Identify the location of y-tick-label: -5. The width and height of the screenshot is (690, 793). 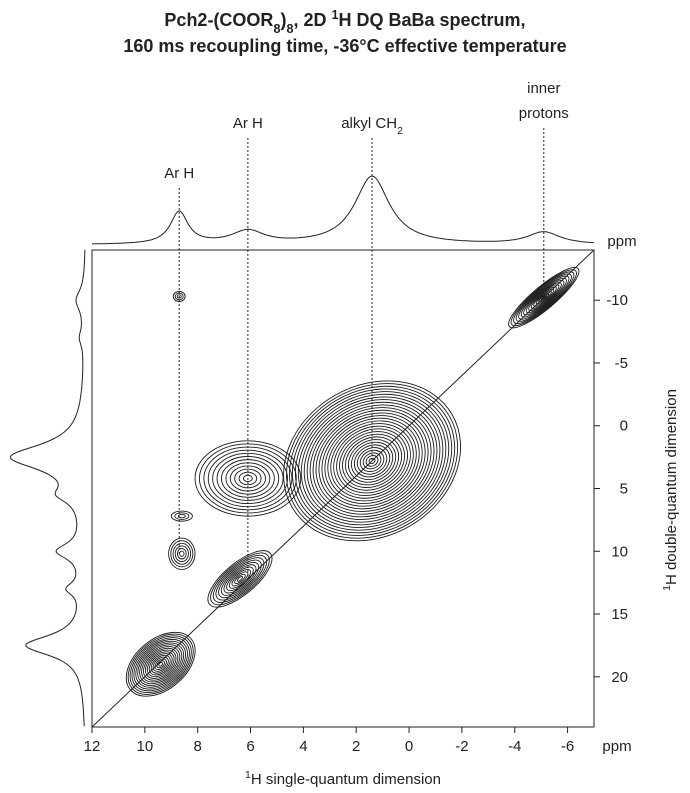
(621, 363).